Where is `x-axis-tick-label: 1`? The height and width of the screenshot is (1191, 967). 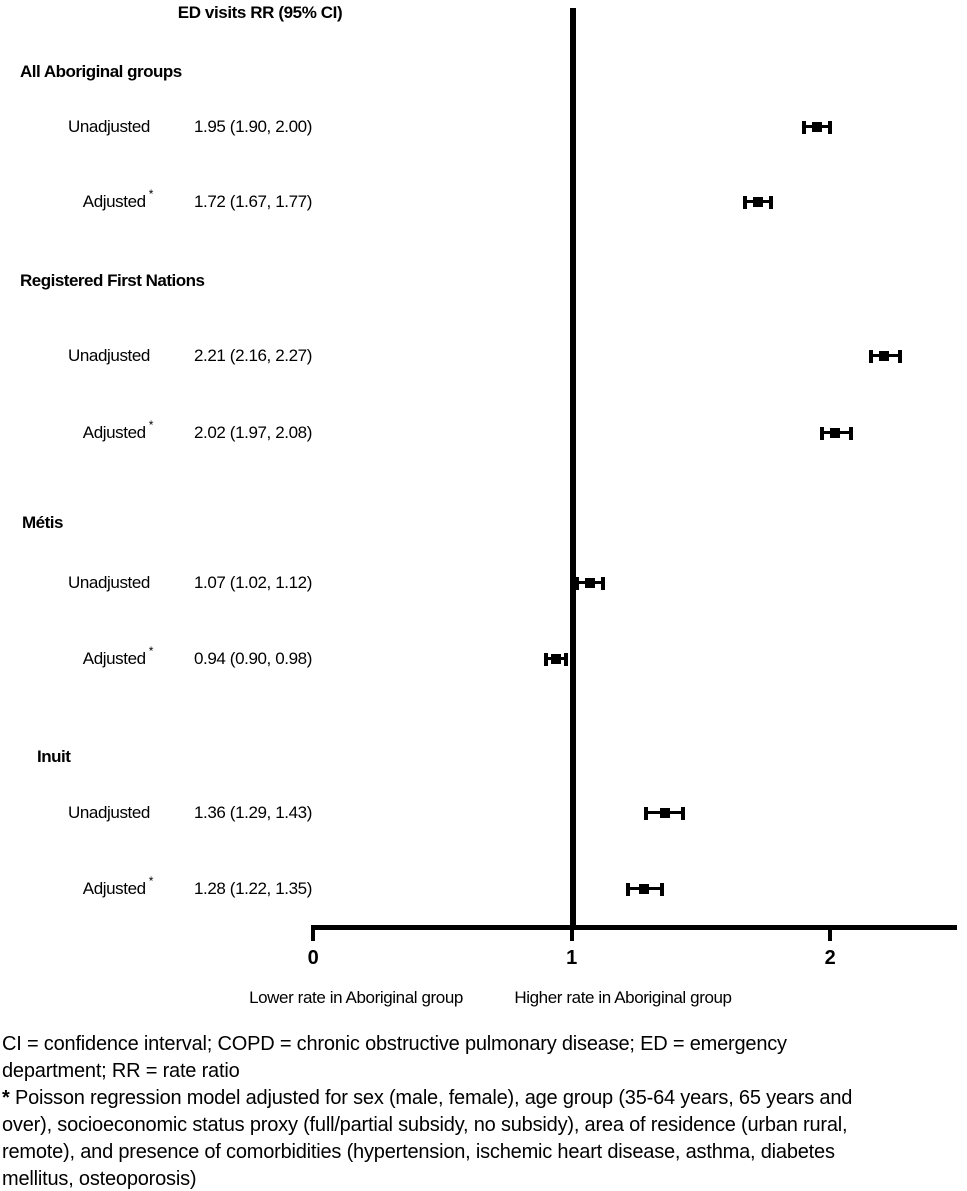 x-axis-tick-label: 1 is located at coordinates (571, 958).